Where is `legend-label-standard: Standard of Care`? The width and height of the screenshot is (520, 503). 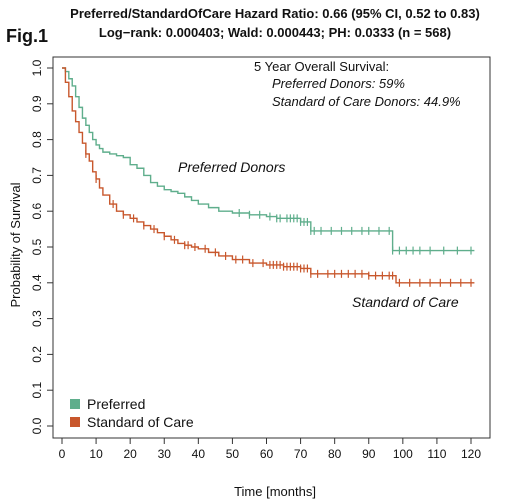
legend-label-standard: Standard of Care is located at coordinates (140, 422).